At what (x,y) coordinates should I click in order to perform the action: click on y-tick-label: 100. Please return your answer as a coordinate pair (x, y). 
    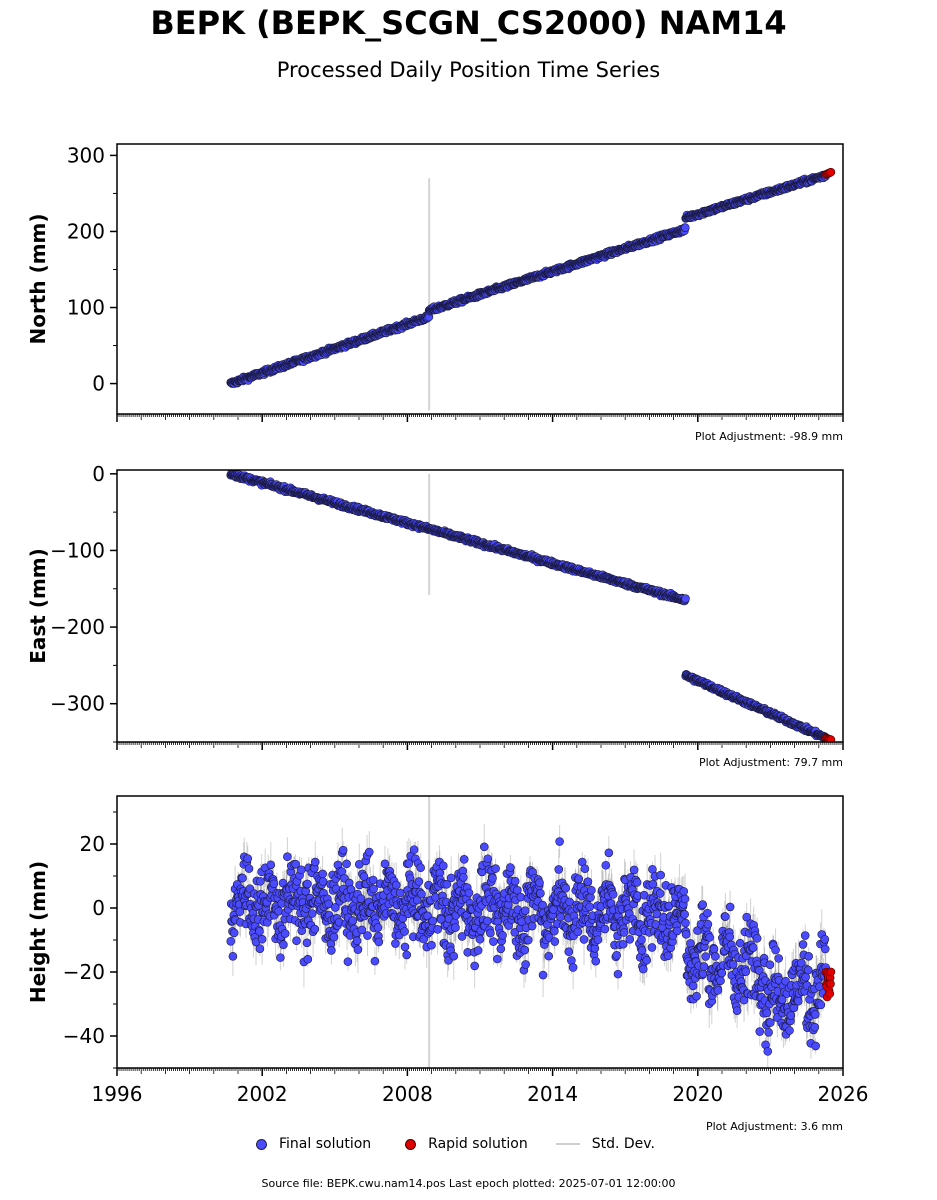
    Looking at the image, I should click on (86, 308).